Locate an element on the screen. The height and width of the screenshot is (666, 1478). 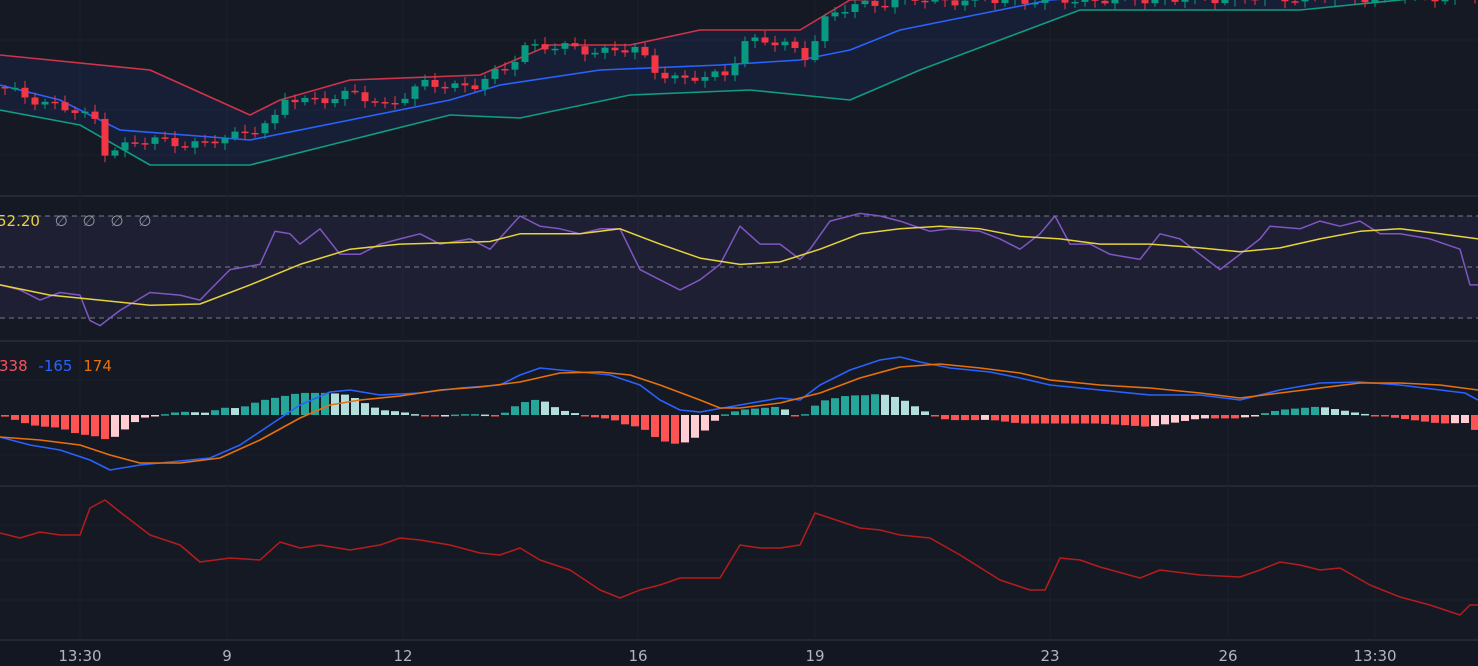
time-axis: 13:30 9 12 16 19 23 26 13:30 is located at coordinates (739, 653).